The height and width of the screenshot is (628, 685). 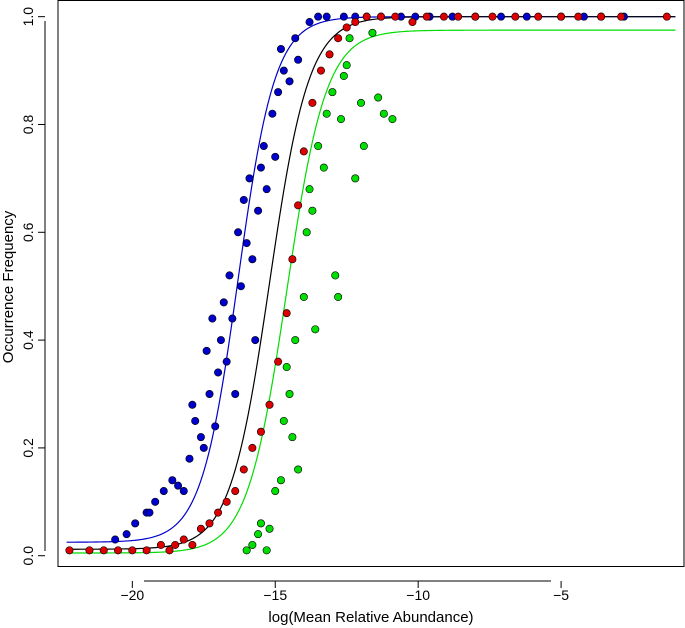 What do you see at coordinates (370, 617) in the screenshot?
I see `x-axis-title: log(Mean Relative Abundance)` at bounding box center [370, 617].